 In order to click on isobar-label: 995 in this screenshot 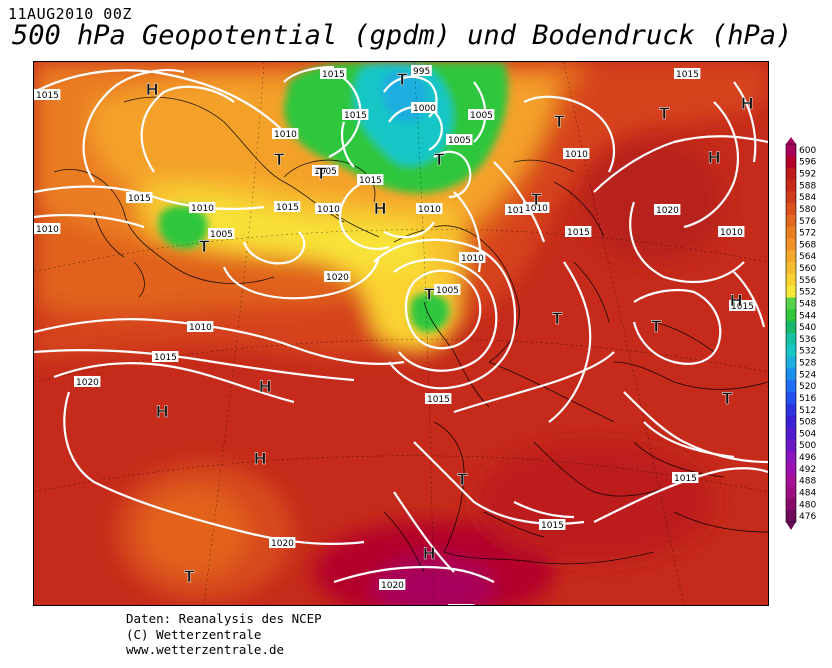, I will do `click(421, 72)`.